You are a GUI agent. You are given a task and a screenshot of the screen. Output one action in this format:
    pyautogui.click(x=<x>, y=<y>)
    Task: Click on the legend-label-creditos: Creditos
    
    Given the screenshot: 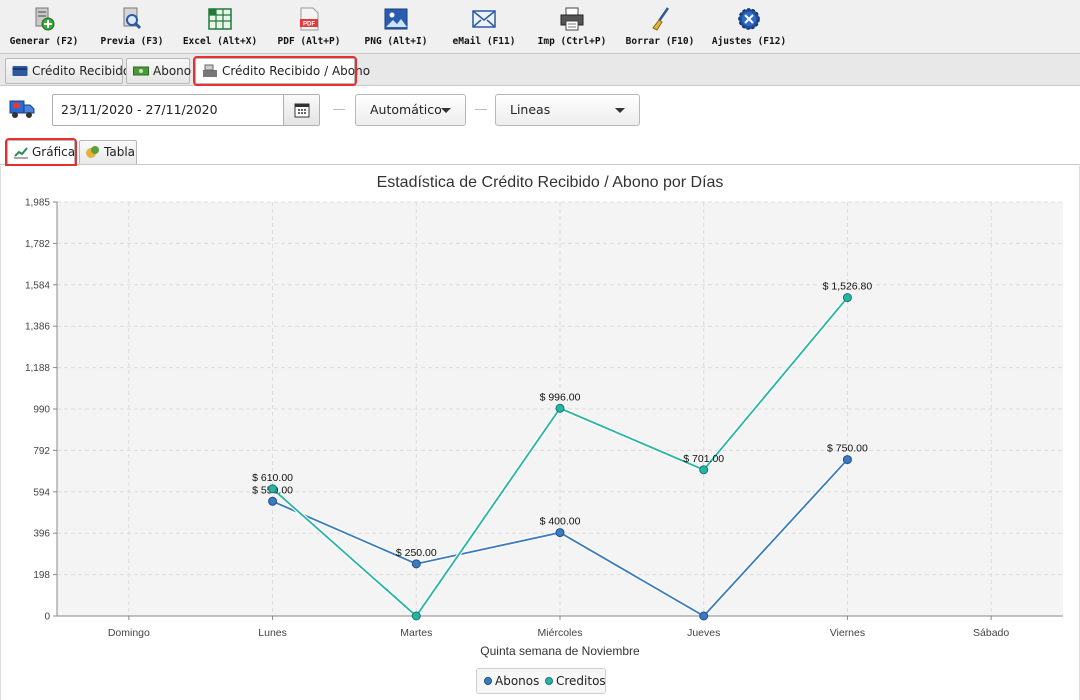 What is the action you would take?
    pyautogui.click(x=581, y=681)
    